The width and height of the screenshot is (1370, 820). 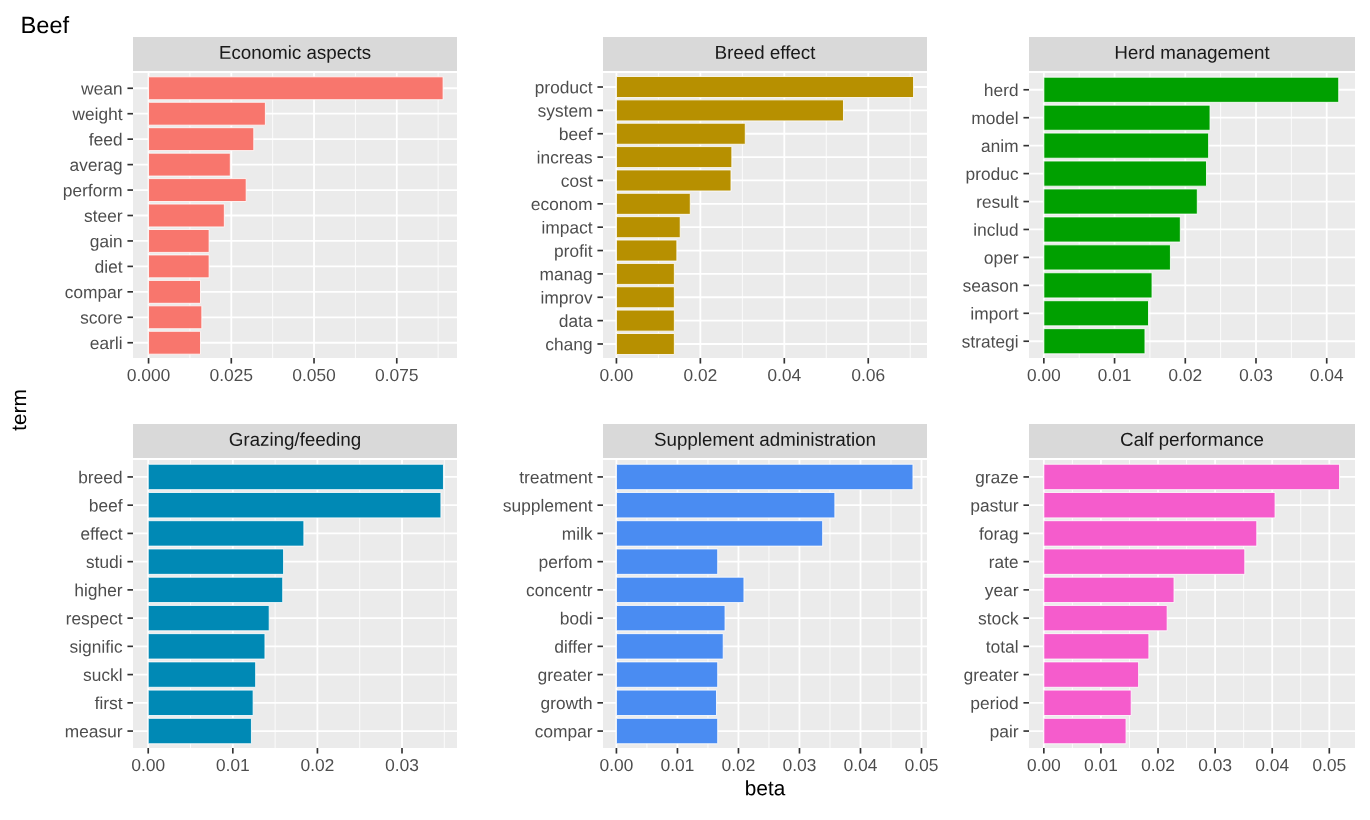 I want to click on x-tick-label: 0.075, so click(x=396, y=375).